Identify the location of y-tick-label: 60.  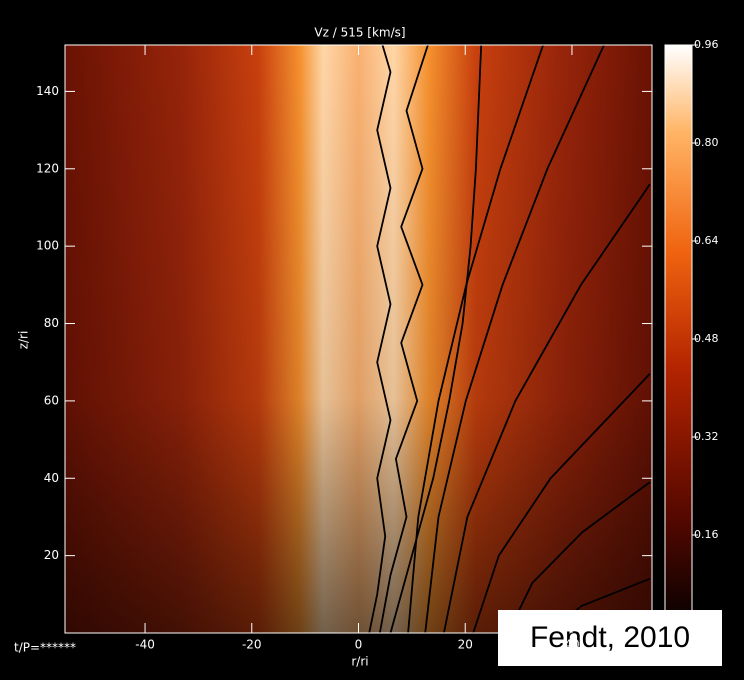
(51, 400).